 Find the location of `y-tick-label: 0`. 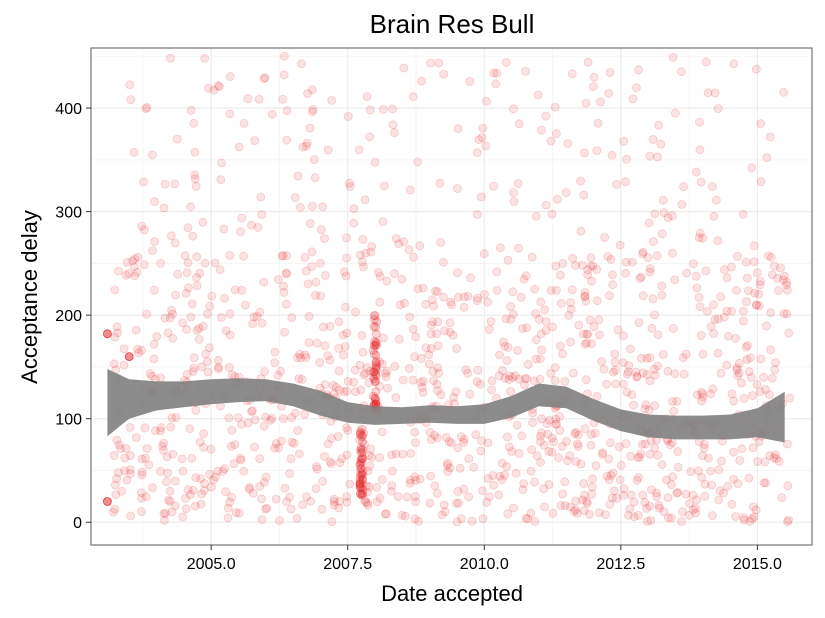

y-tick-label: 0 is located at coordinates (77, 523).